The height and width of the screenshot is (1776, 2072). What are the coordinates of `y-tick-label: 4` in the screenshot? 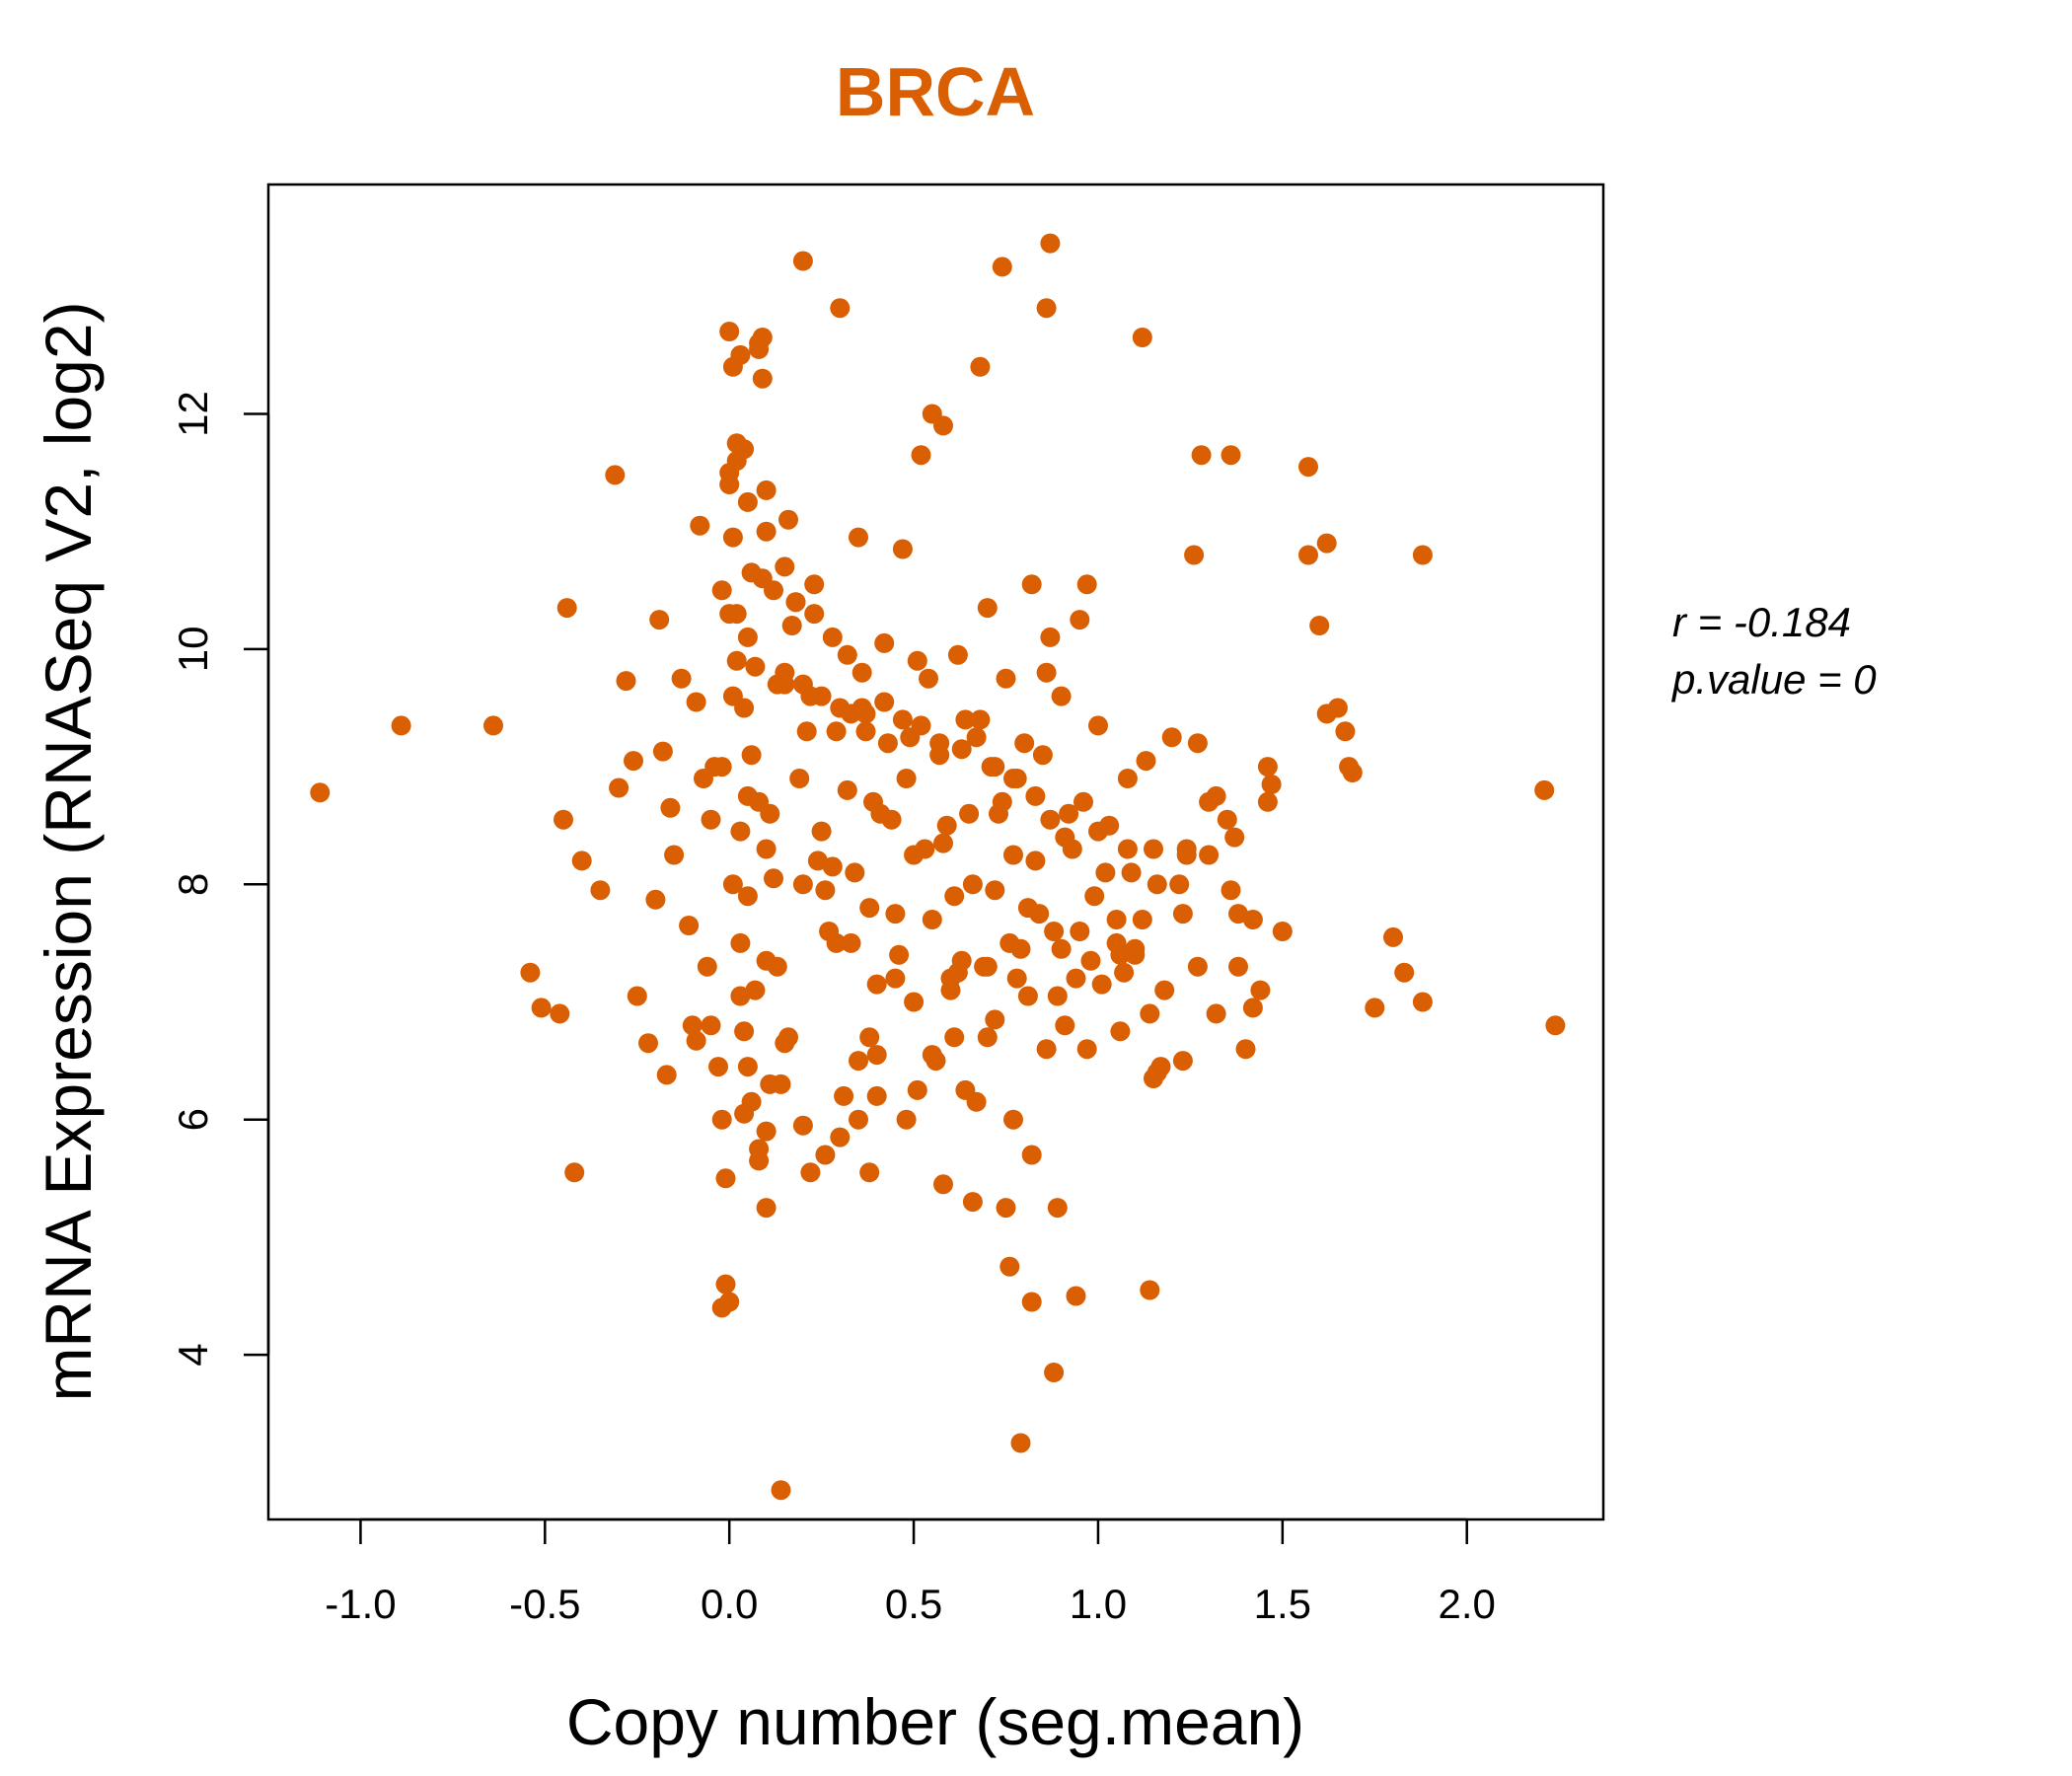 It's located at (193, 1355).